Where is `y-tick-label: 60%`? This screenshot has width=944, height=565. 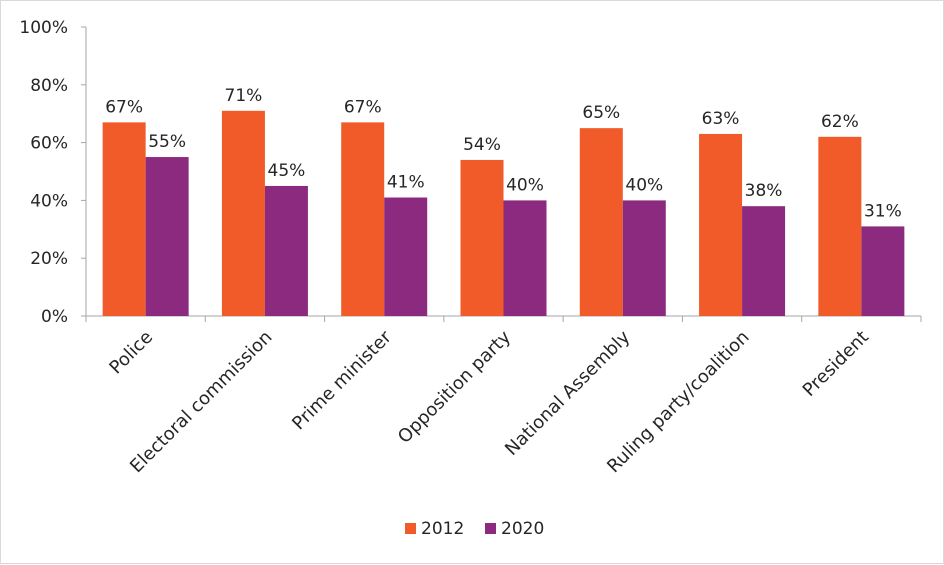
y-tick-label: 60% is located at coordinates (49, 144).